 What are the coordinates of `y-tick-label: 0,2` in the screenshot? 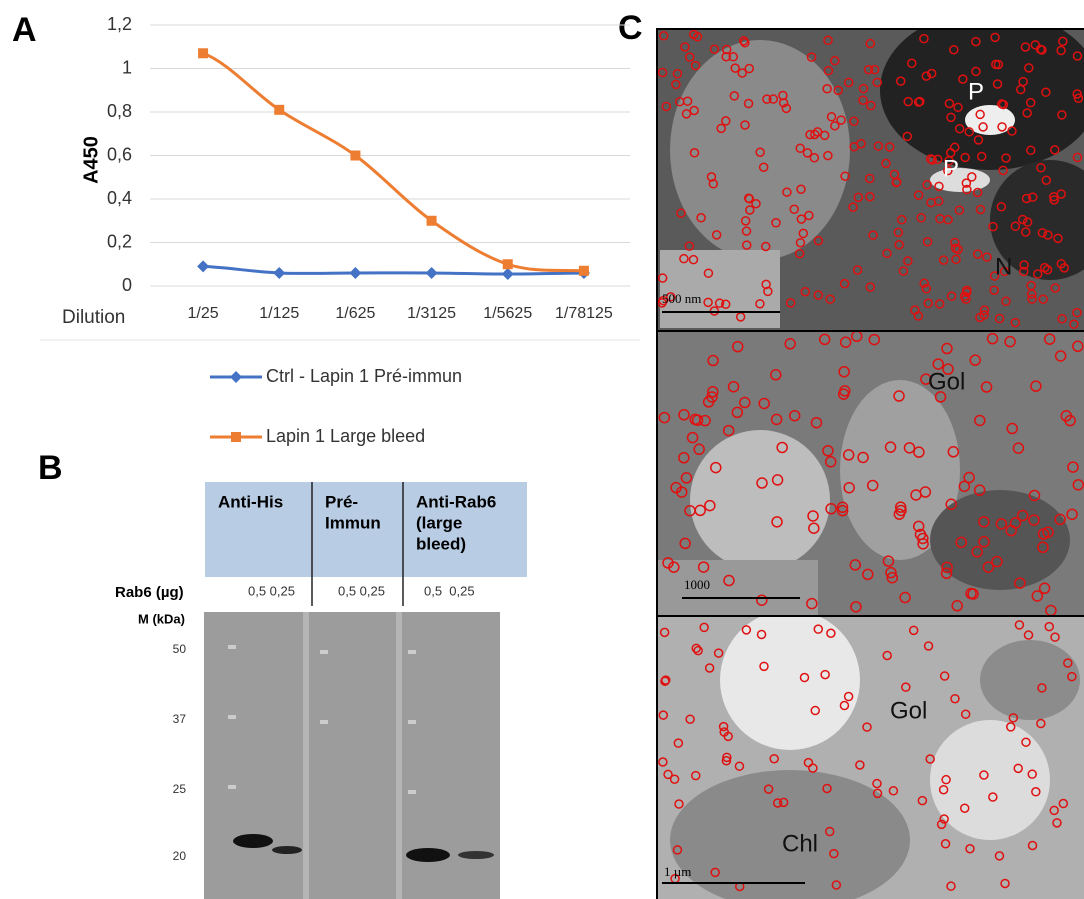 It's located at (119, 241).